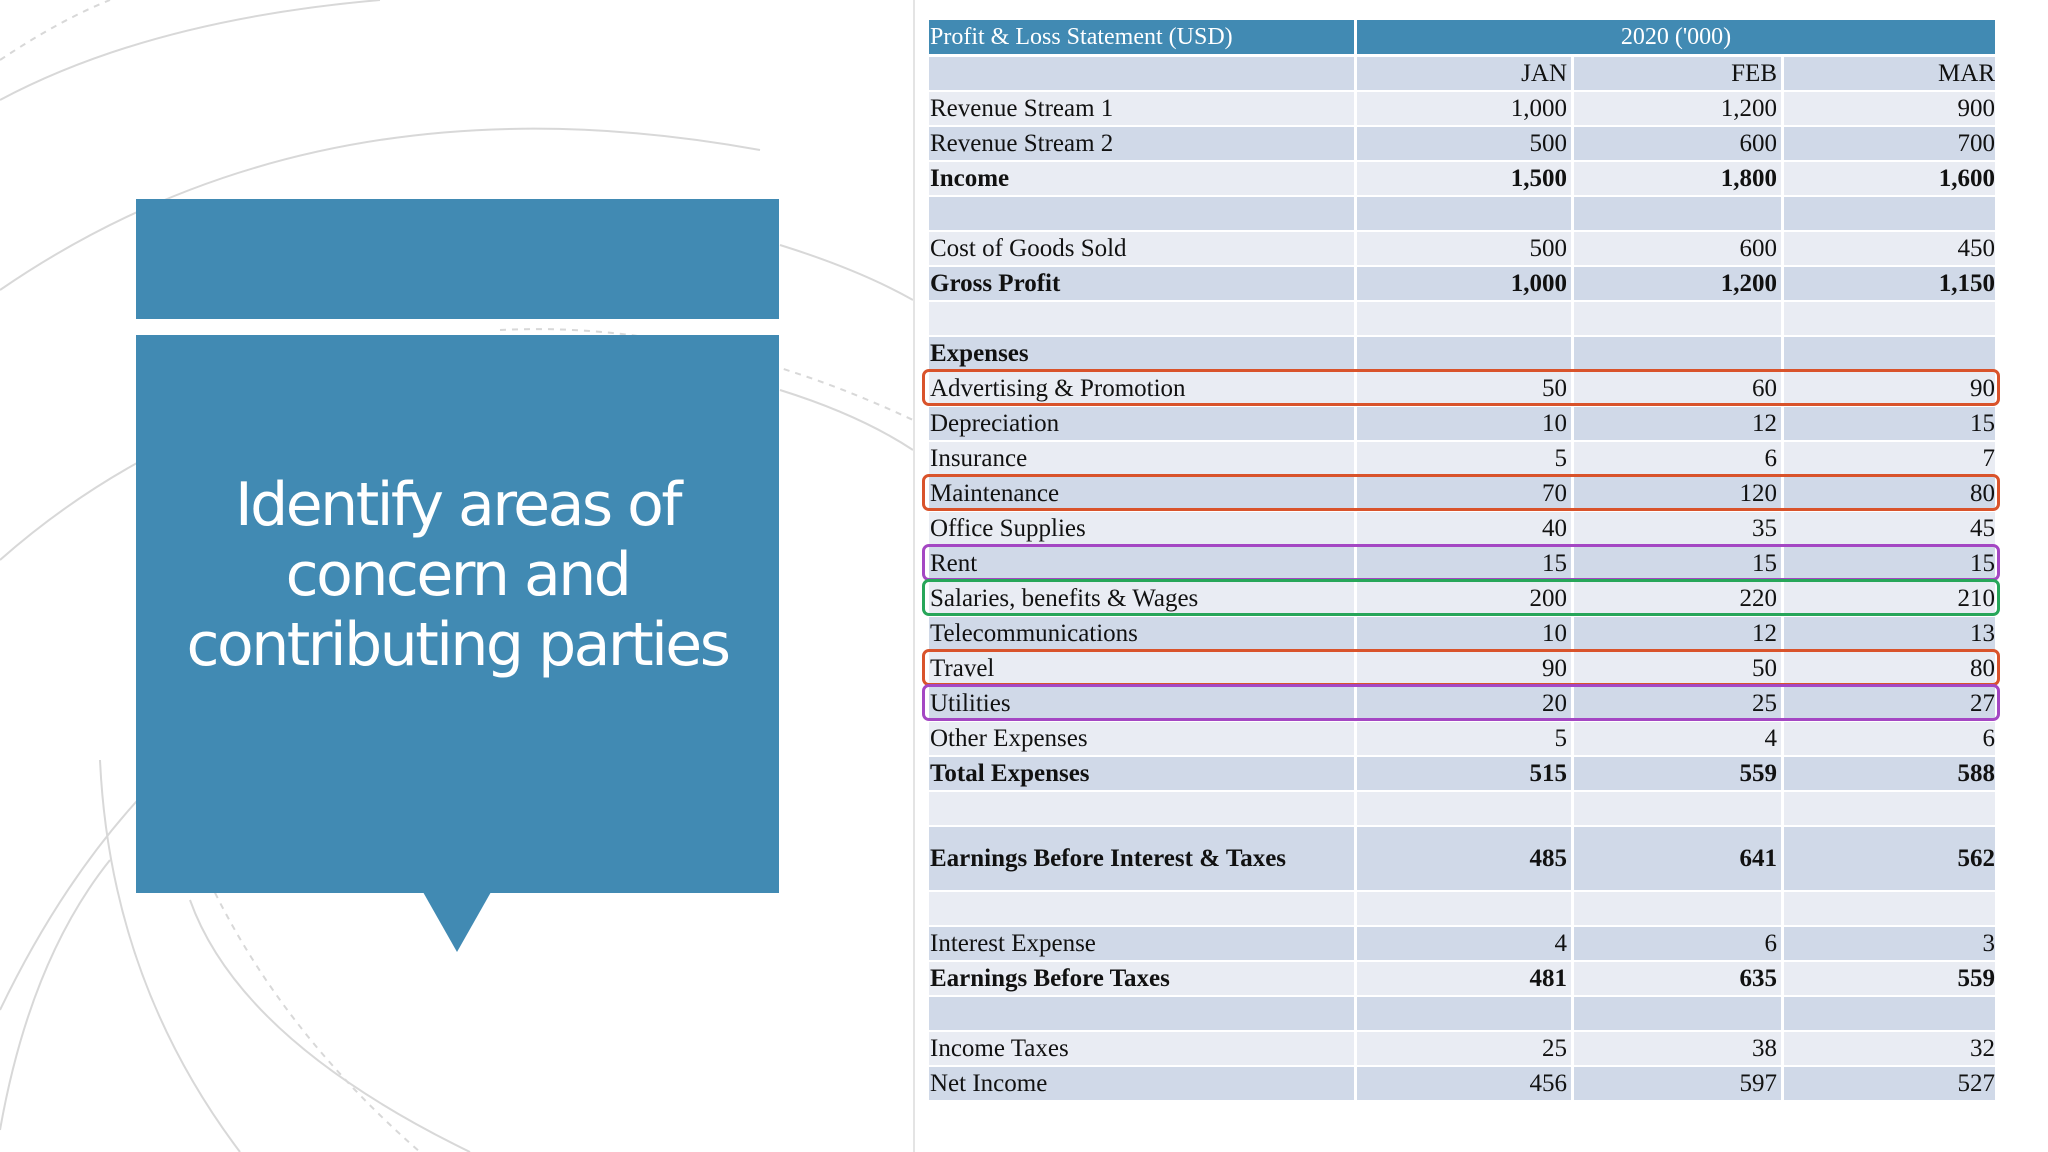  What do you see at coordinates (1976, 773) in the screenshot?
I see `table-cell-mar: 588` at bounding box center [1976, 773].